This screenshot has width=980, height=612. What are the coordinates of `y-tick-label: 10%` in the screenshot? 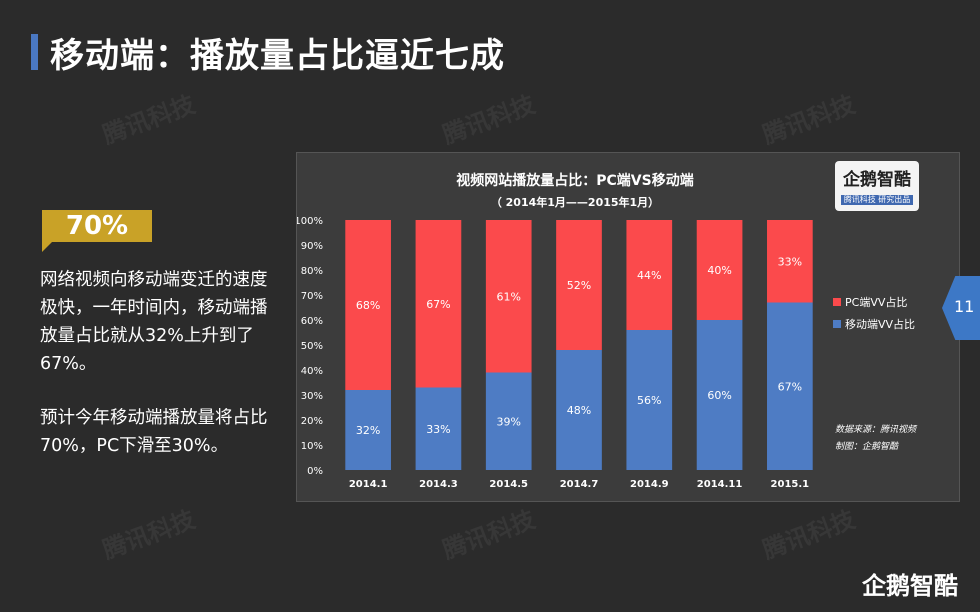 It's located at (312, 446).